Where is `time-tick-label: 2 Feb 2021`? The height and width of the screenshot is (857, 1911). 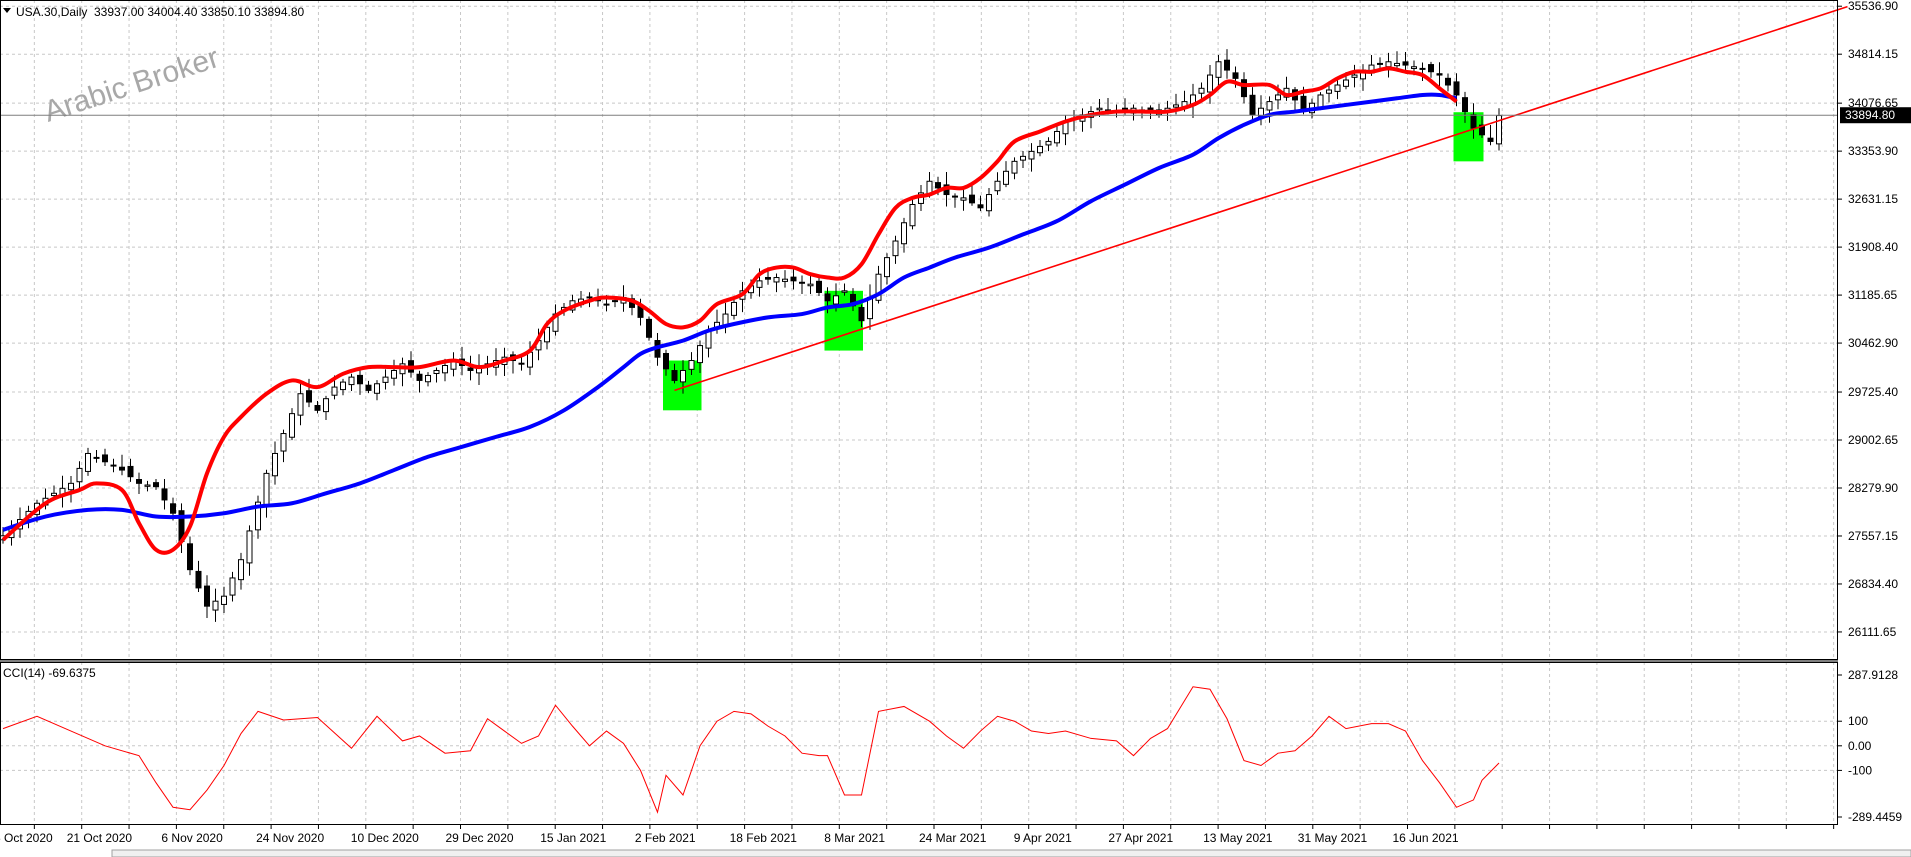 time-tick-label: 2 Feb 2021 is located at coordinates (665, 838).